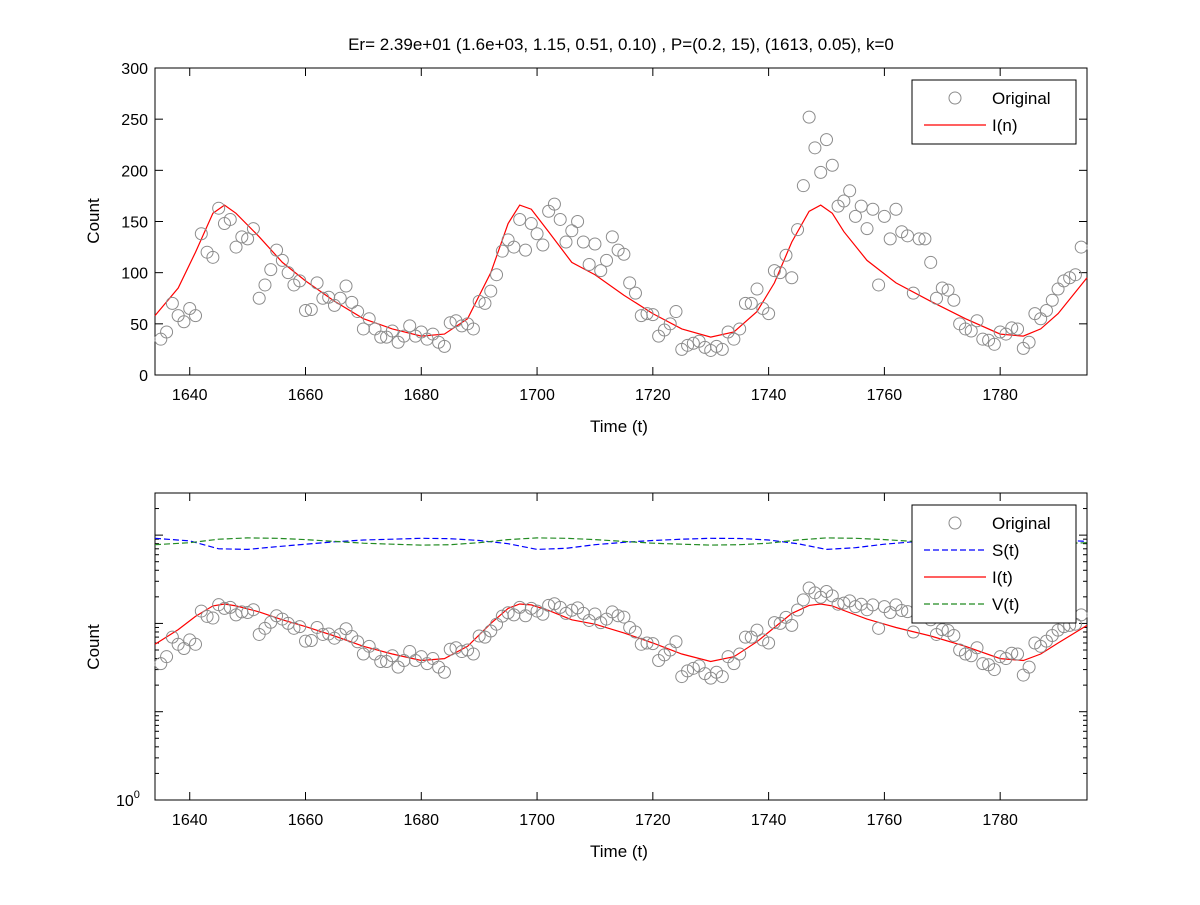 Image resolution: width=1200 pixels, height=905 pixels. I want to click on series-line-S(t), so click(621, 544).